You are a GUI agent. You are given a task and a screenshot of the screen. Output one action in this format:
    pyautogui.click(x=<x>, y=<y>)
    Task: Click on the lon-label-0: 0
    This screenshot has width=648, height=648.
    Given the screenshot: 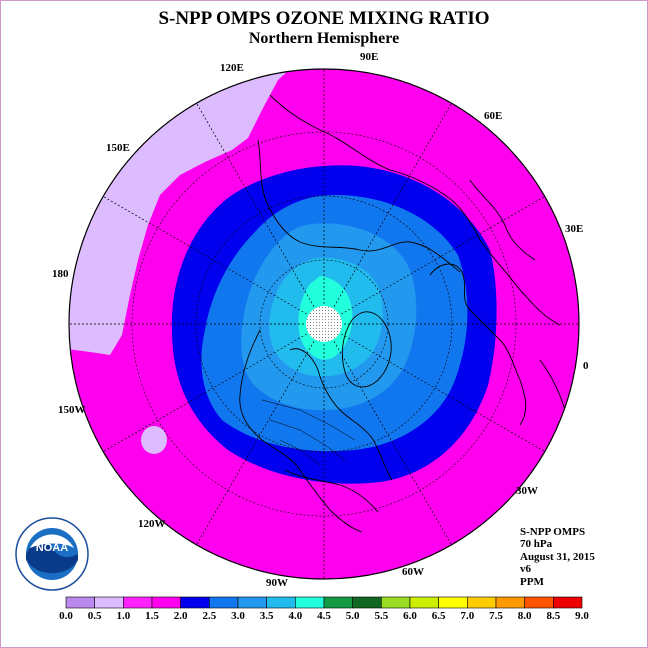 What is the action you would take?
    pyautogui.click(x=586, y=366)
    